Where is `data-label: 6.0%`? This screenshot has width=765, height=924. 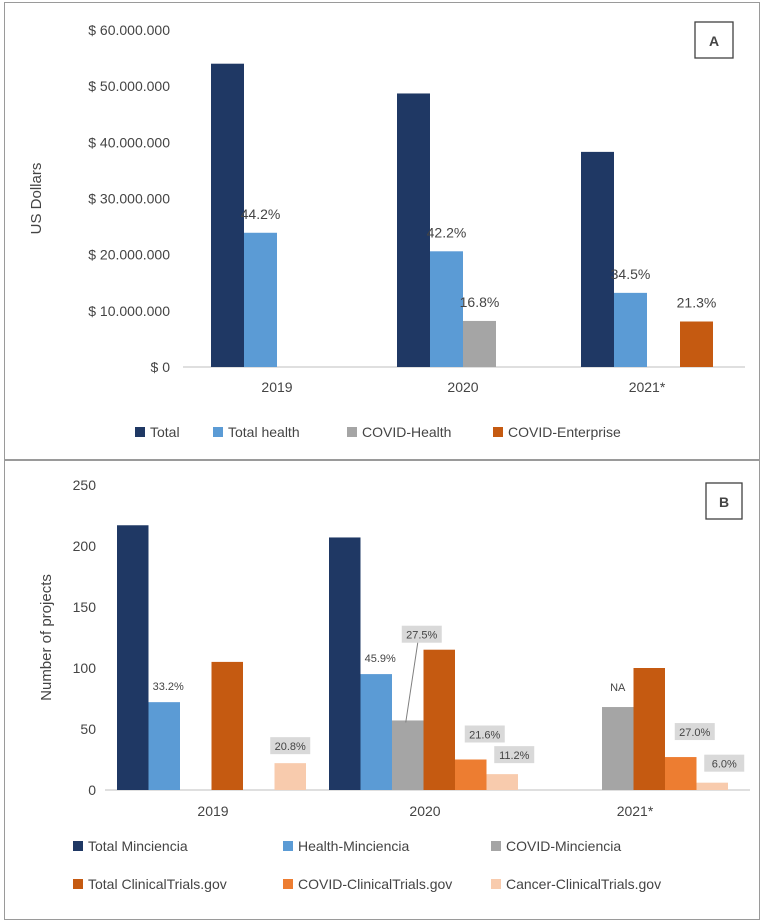
data-label: 6.0% is located at coordinates (724, 765).